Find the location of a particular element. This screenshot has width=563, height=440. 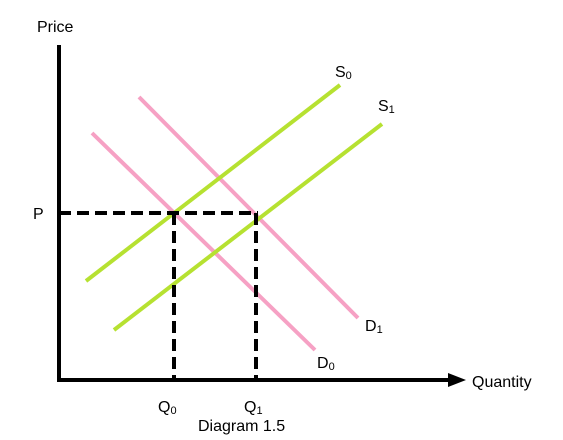

price-label-p: P is located at coordinates (38, 214).